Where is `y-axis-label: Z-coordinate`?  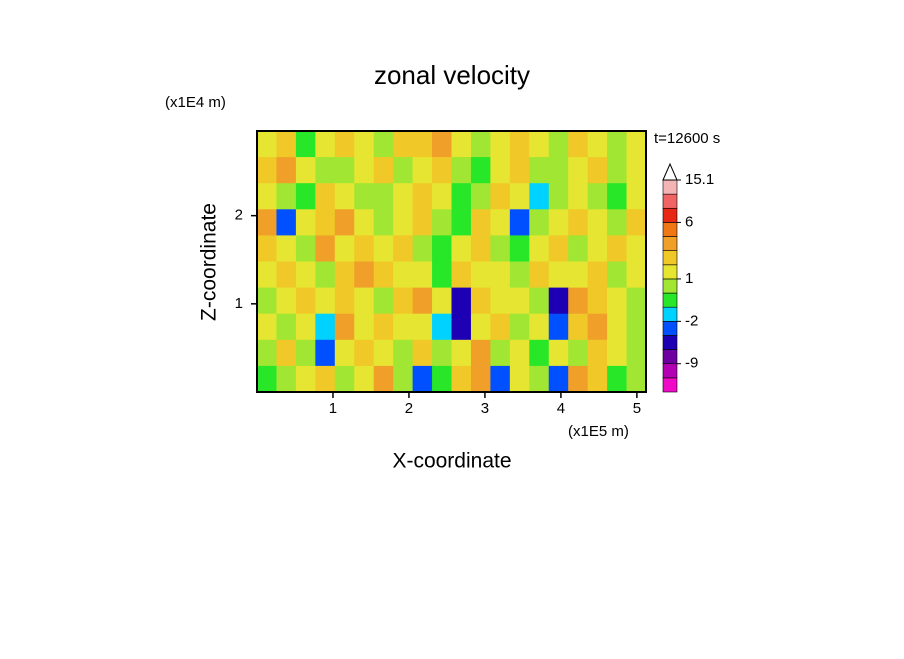 y-axis-label: Z-coordinate is located at coordinates (209, 262).